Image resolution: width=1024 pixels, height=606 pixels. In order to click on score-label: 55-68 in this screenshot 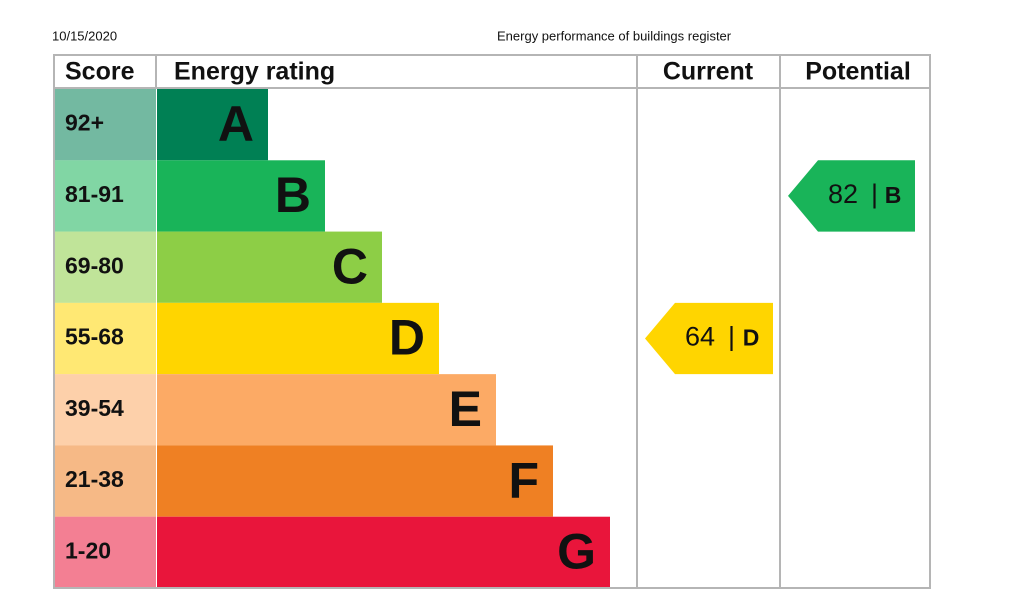, I will do `click(94, 337)`.